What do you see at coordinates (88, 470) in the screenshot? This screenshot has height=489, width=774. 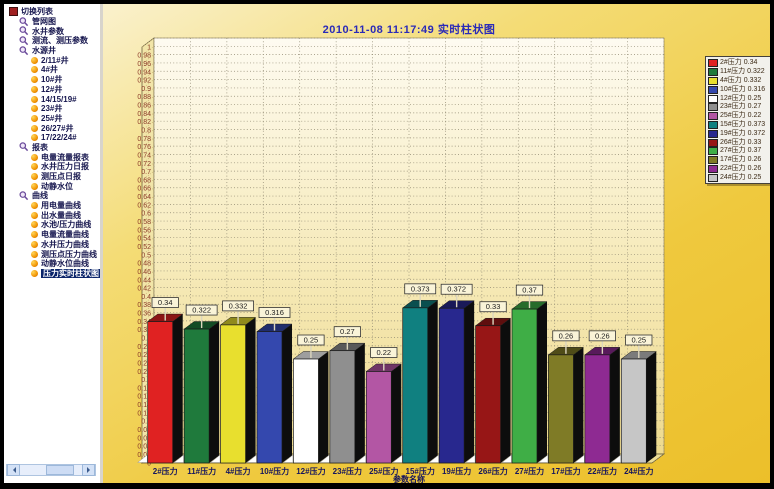 I see `scroll-right-arrow` at bounding box center [88, 470].